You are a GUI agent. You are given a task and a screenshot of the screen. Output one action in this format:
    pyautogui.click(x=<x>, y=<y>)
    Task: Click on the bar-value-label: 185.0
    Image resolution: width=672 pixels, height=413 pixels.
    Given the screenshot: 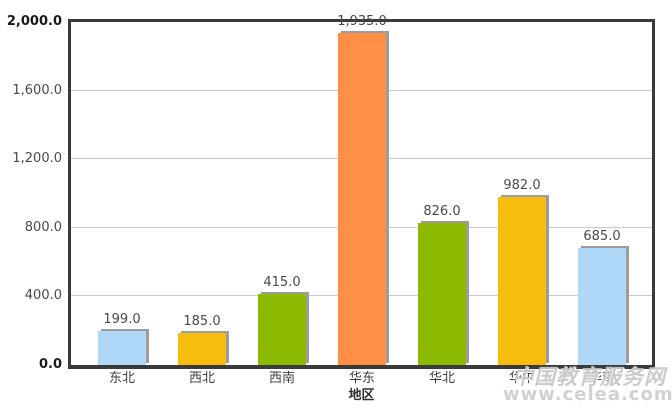 What is the action you would take?
    pyautogui.click(x=202, y=321)
    